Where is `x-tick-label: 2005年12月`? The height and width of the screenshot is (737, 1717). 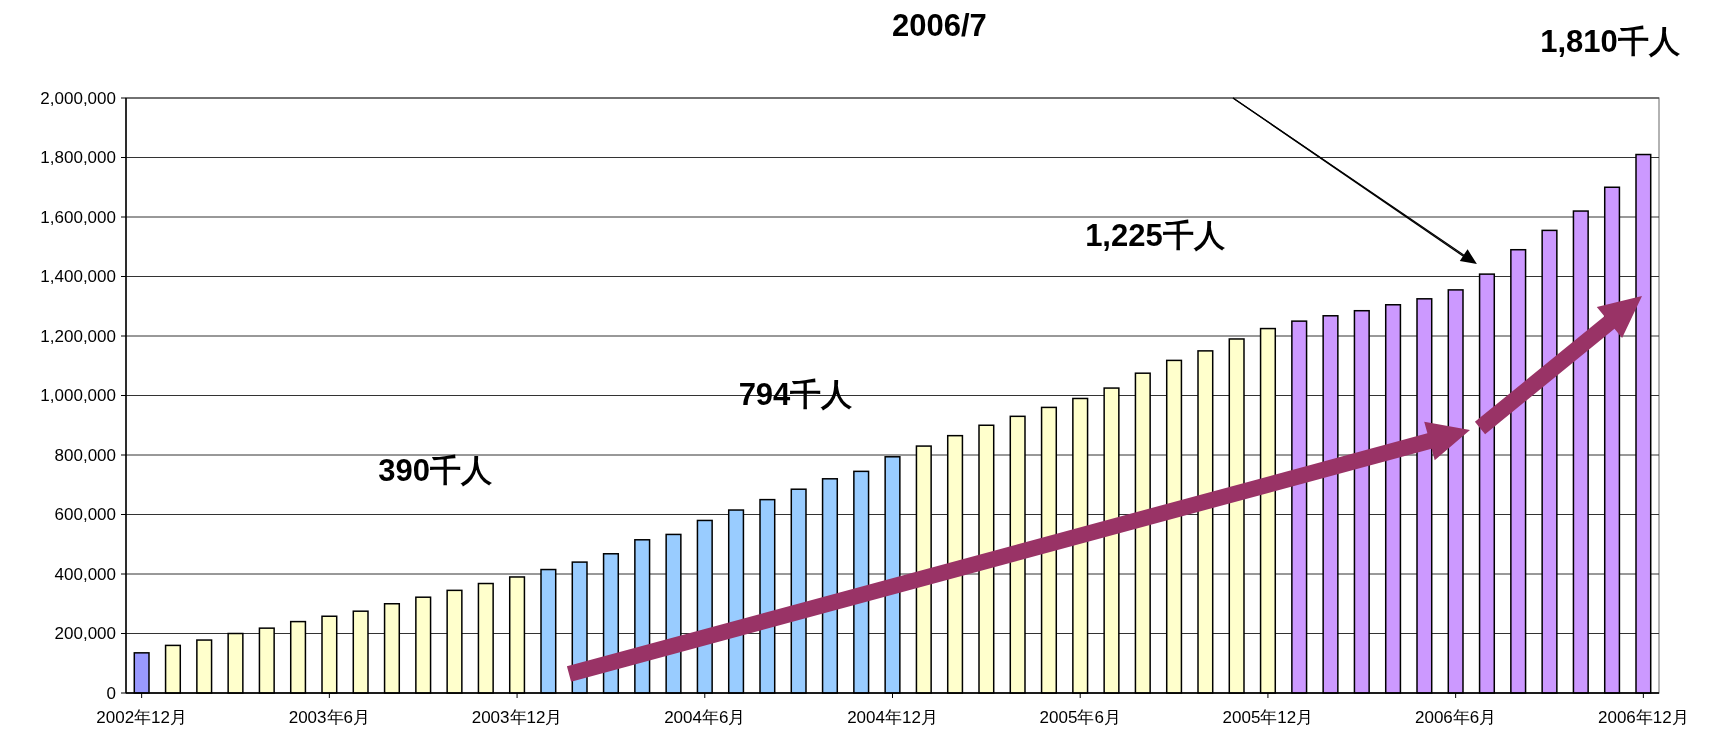 x-tick-label: 2005年12月 is located at coordinates (1268, 717).